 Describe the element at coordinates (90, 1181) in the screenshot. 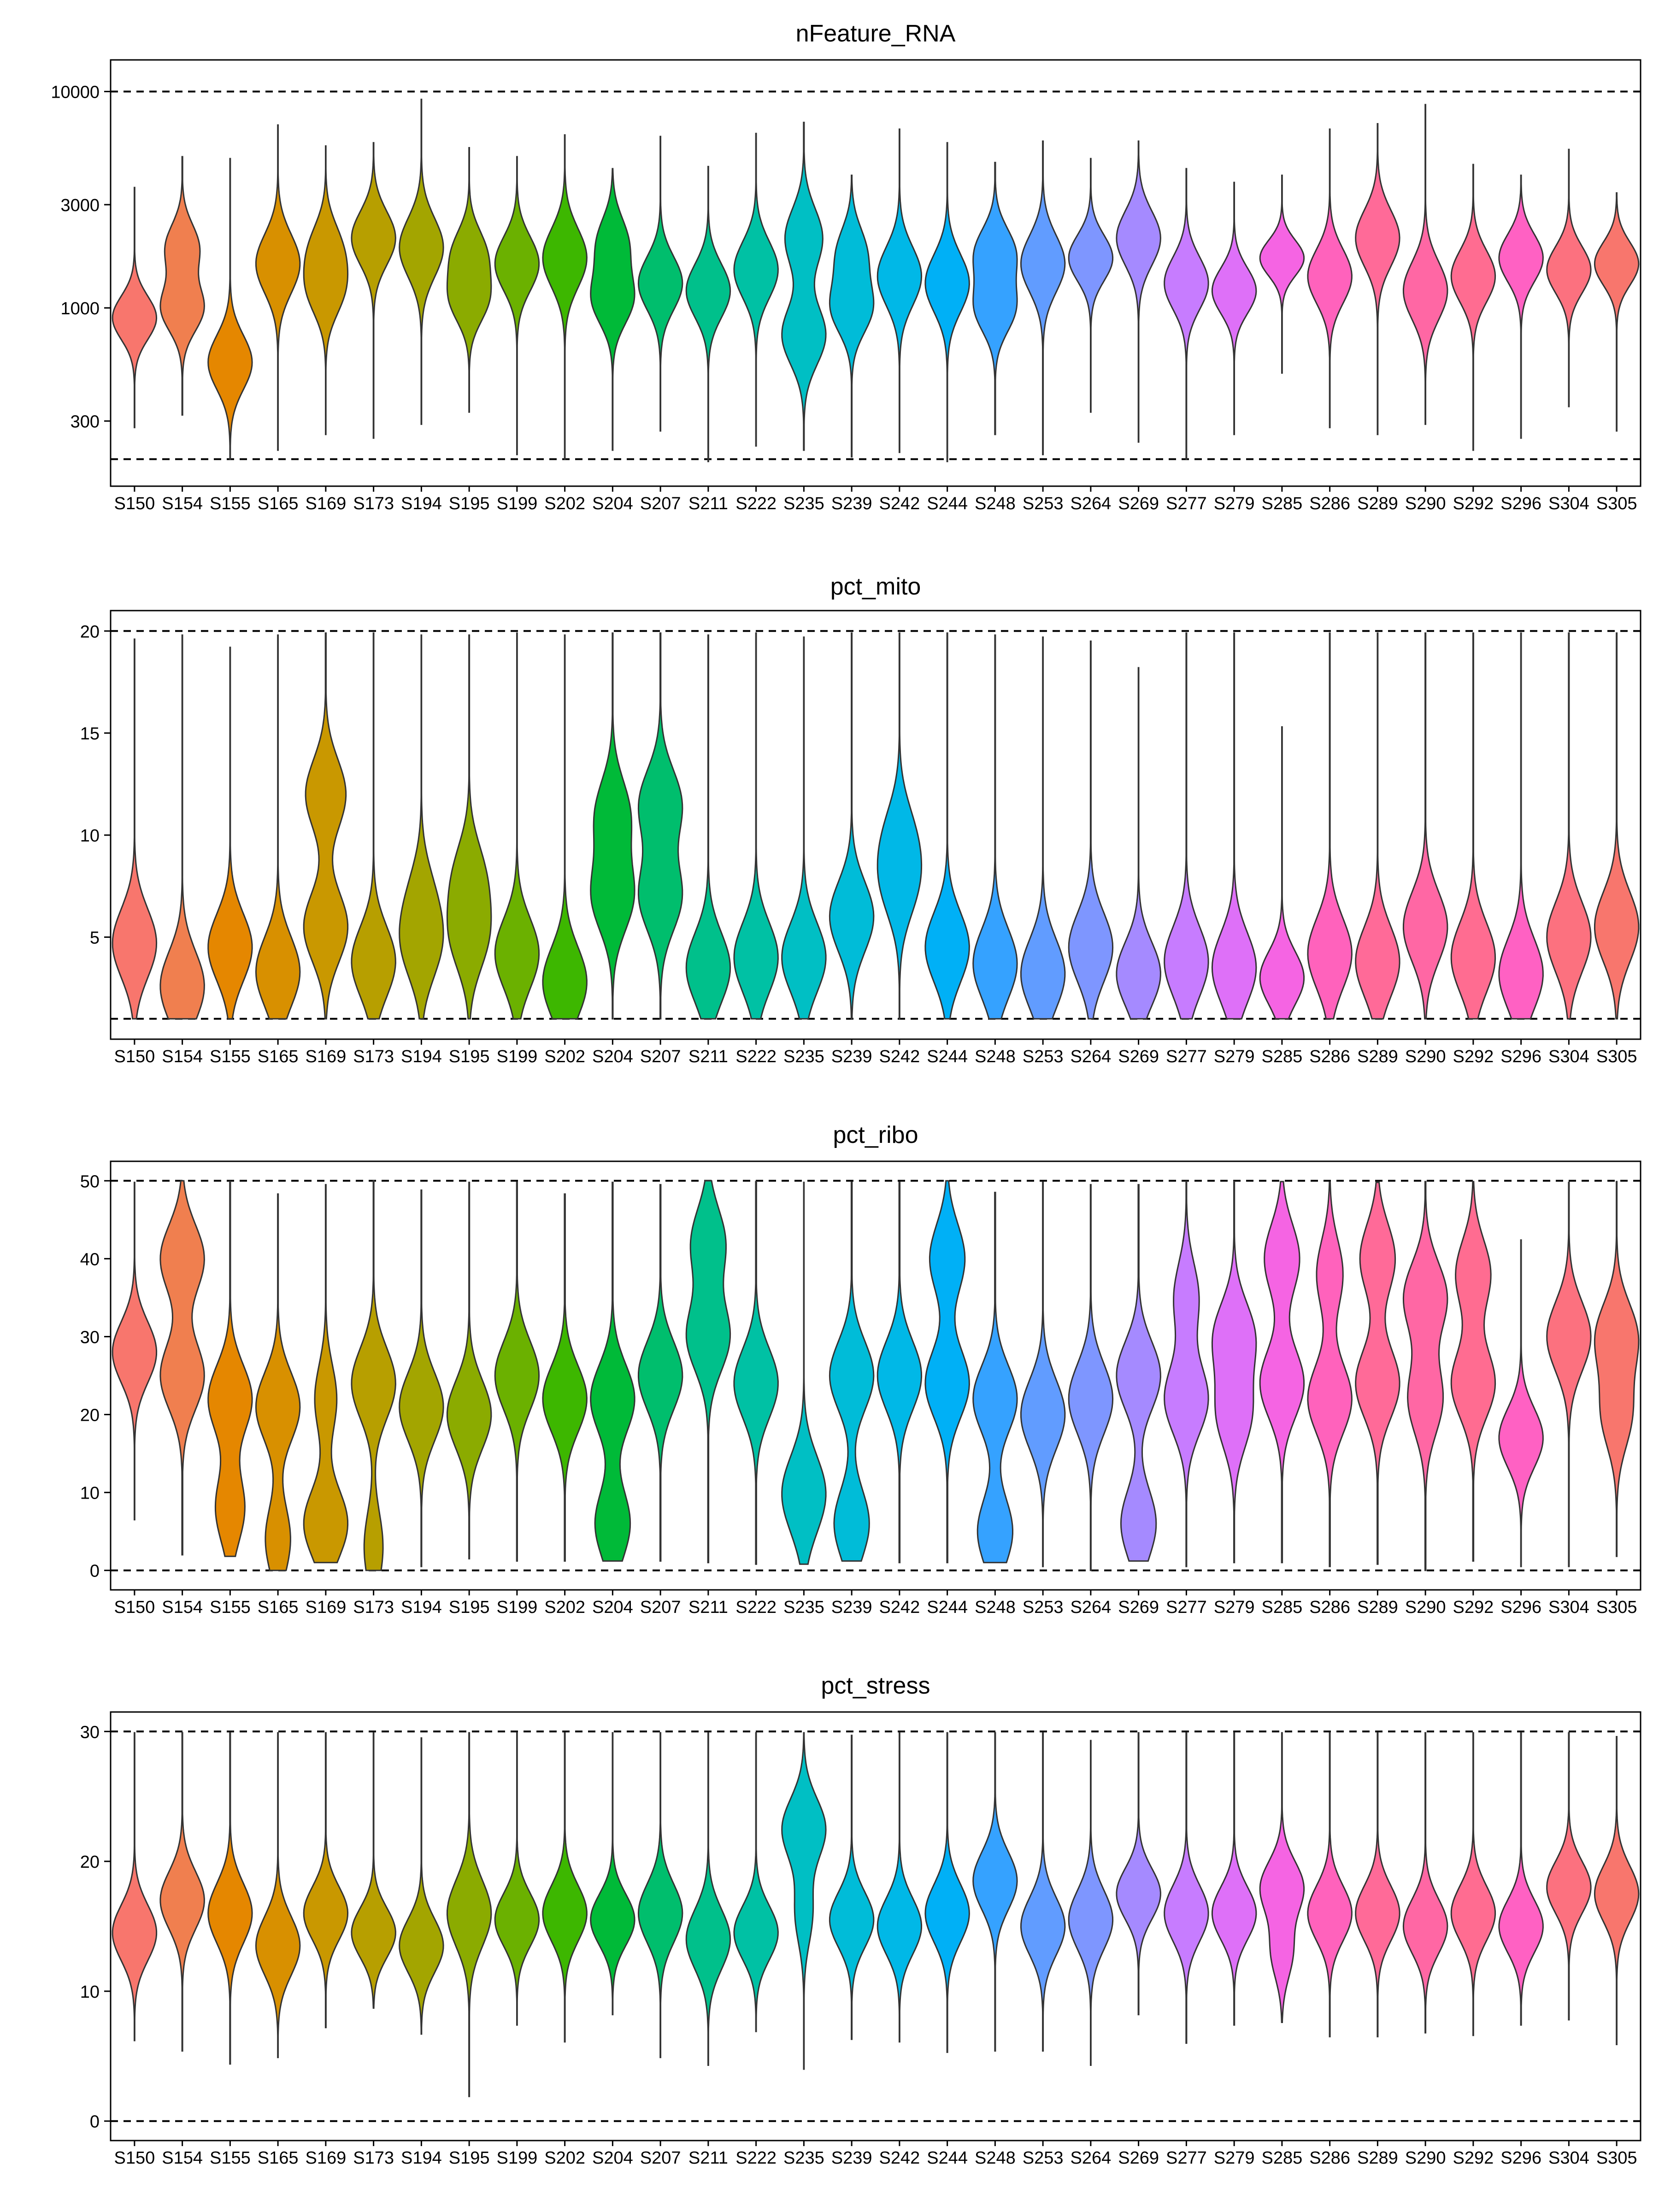

I see `y-tick-label: 50` at that location.